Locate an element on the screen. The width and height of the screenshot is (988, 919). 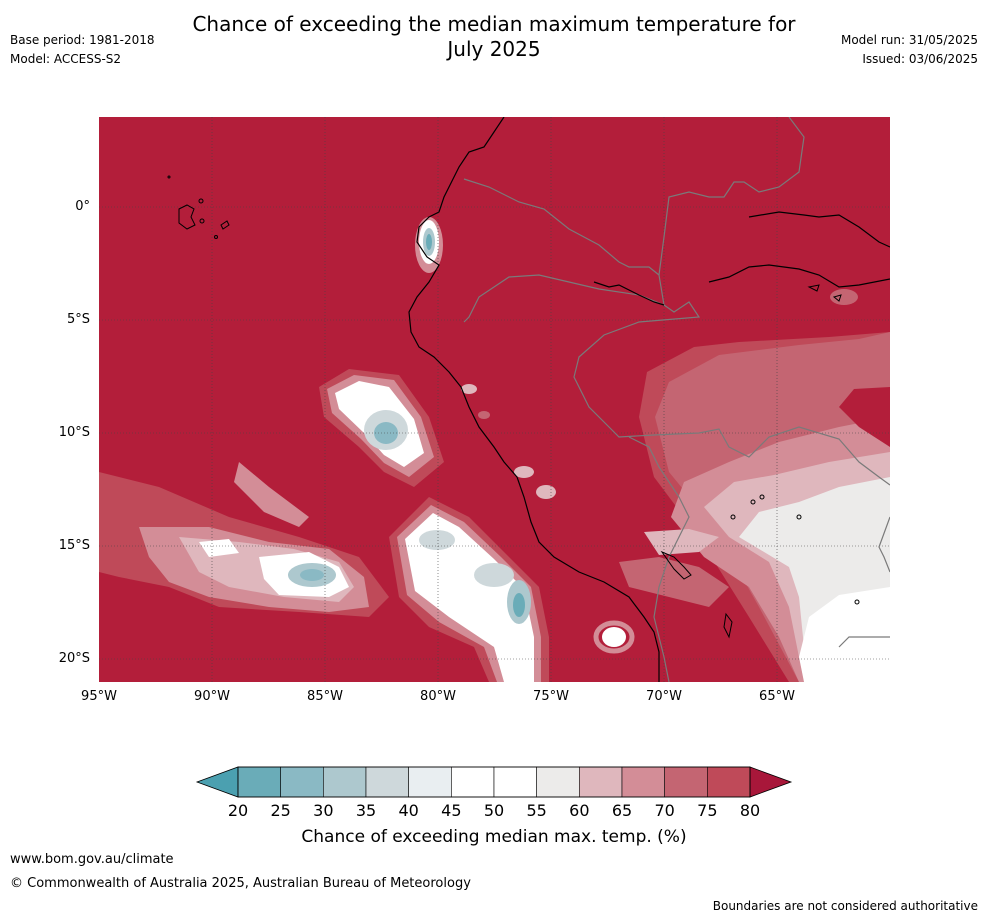
lon-label-70w: 70°W is located at coordinates (664, 696).